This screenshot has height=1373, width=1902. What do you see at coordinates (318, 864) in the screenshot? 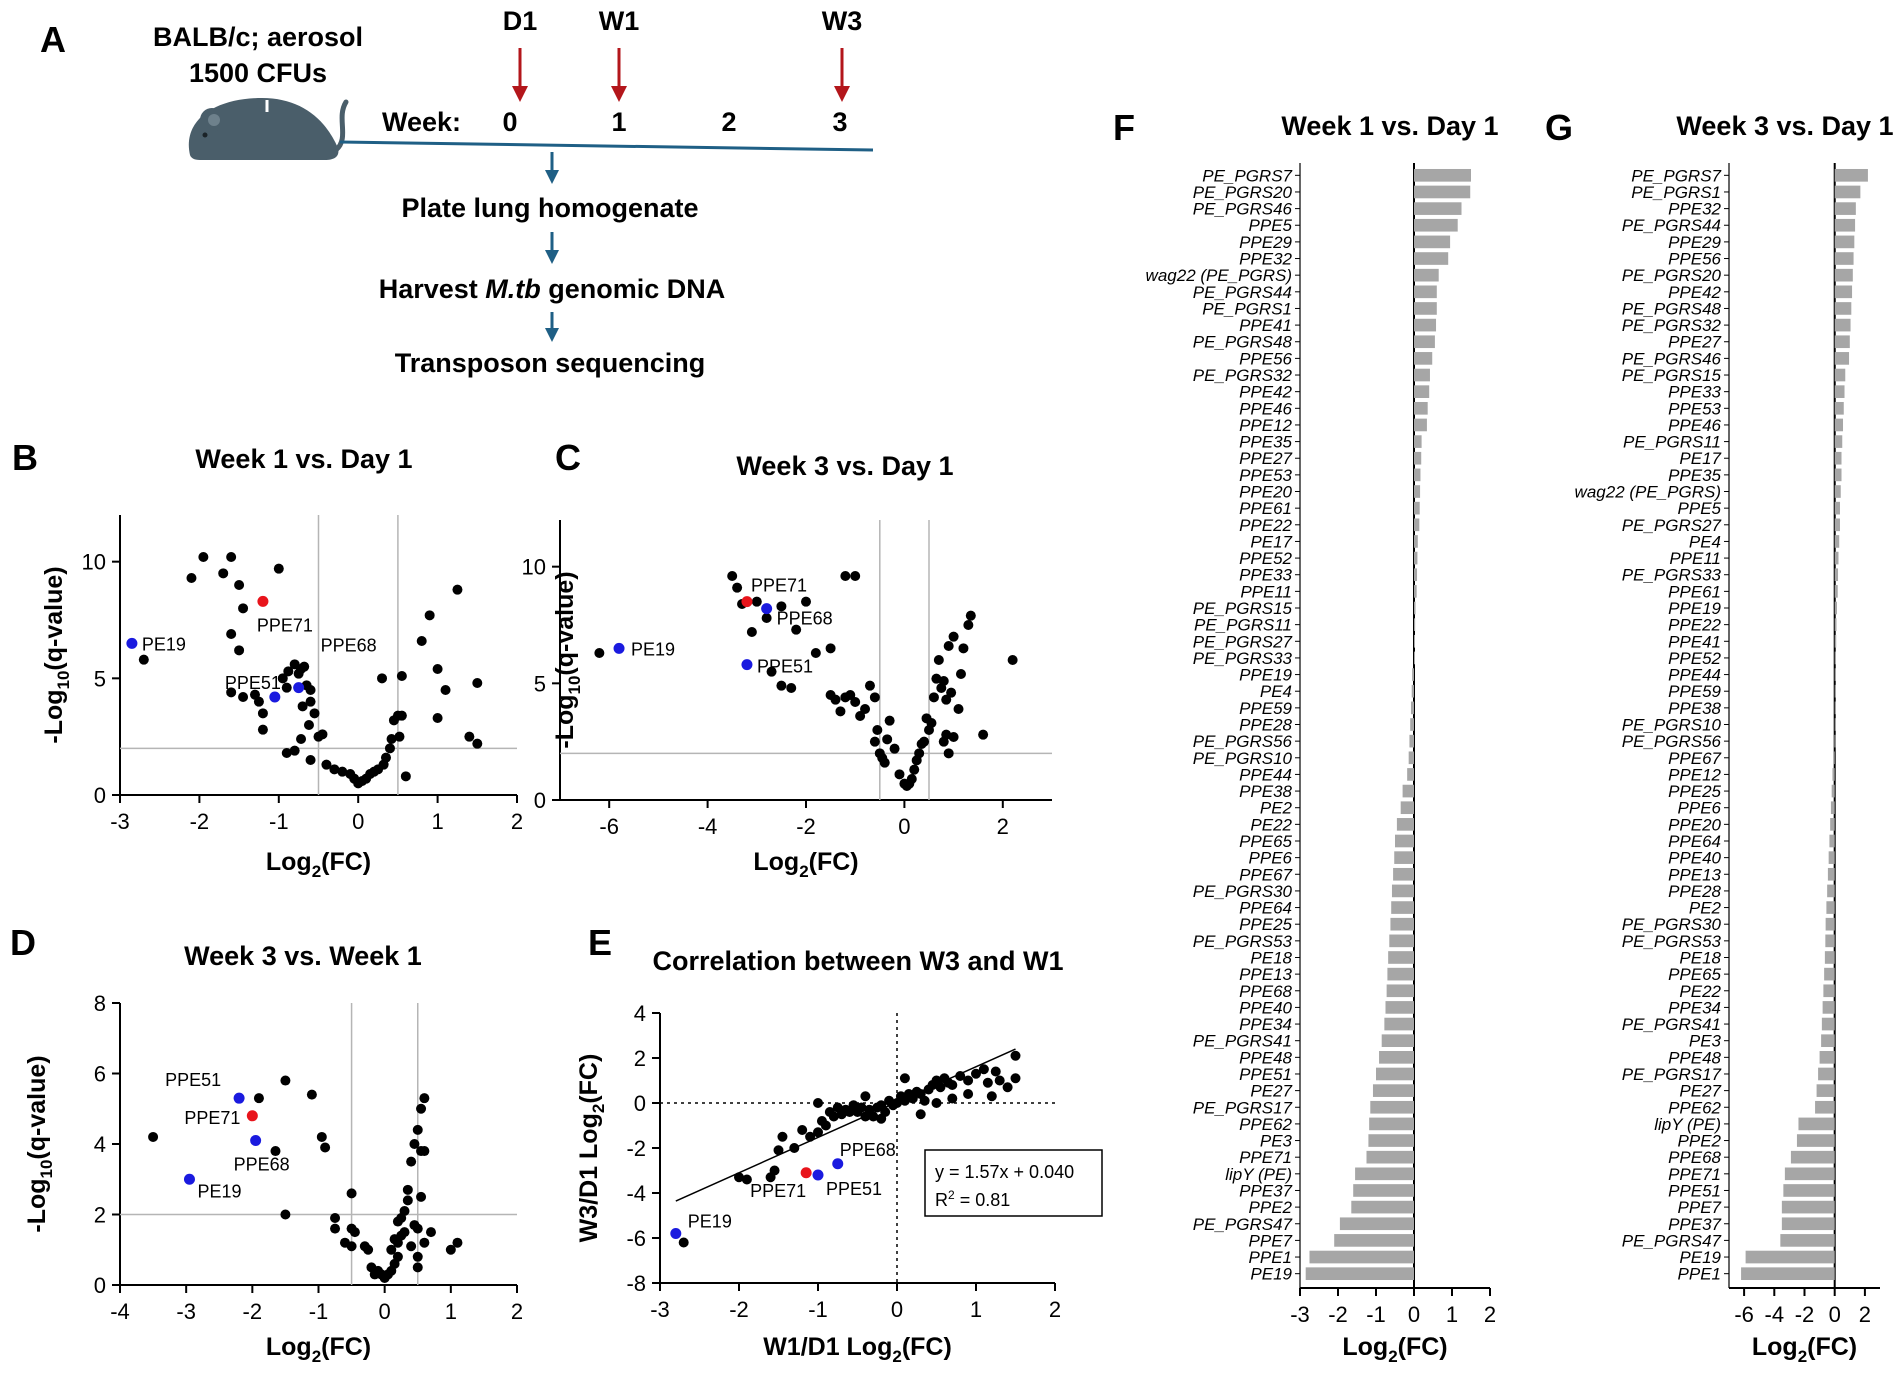
I see `x-axis-label: Log2(FC)` at bounding box center [318, 864].